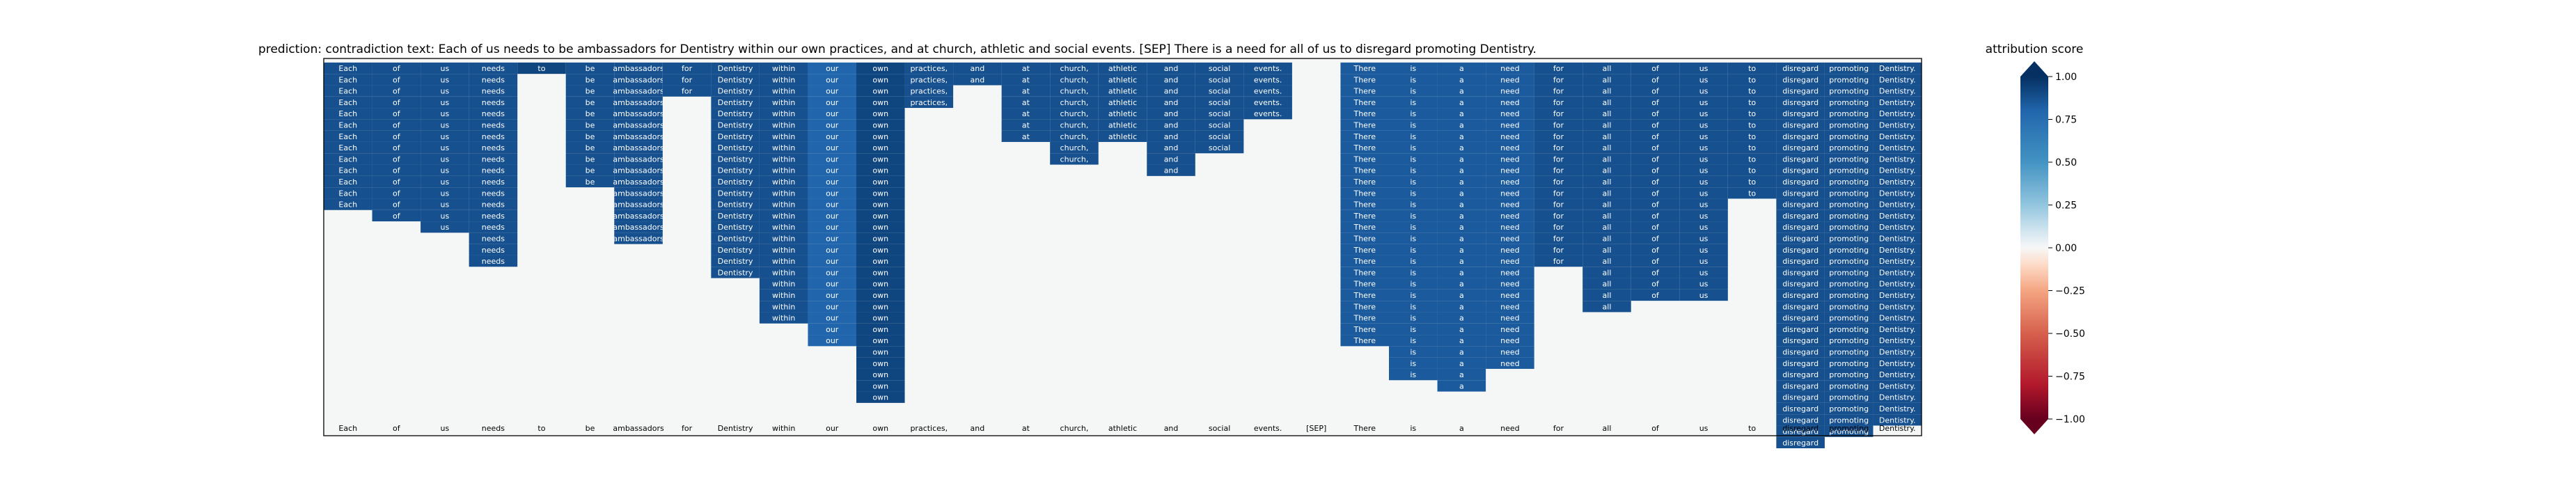 The width and height of the screenshot is (2576, 490). I want to click on x-tick-label: events., so click(1268, 428).